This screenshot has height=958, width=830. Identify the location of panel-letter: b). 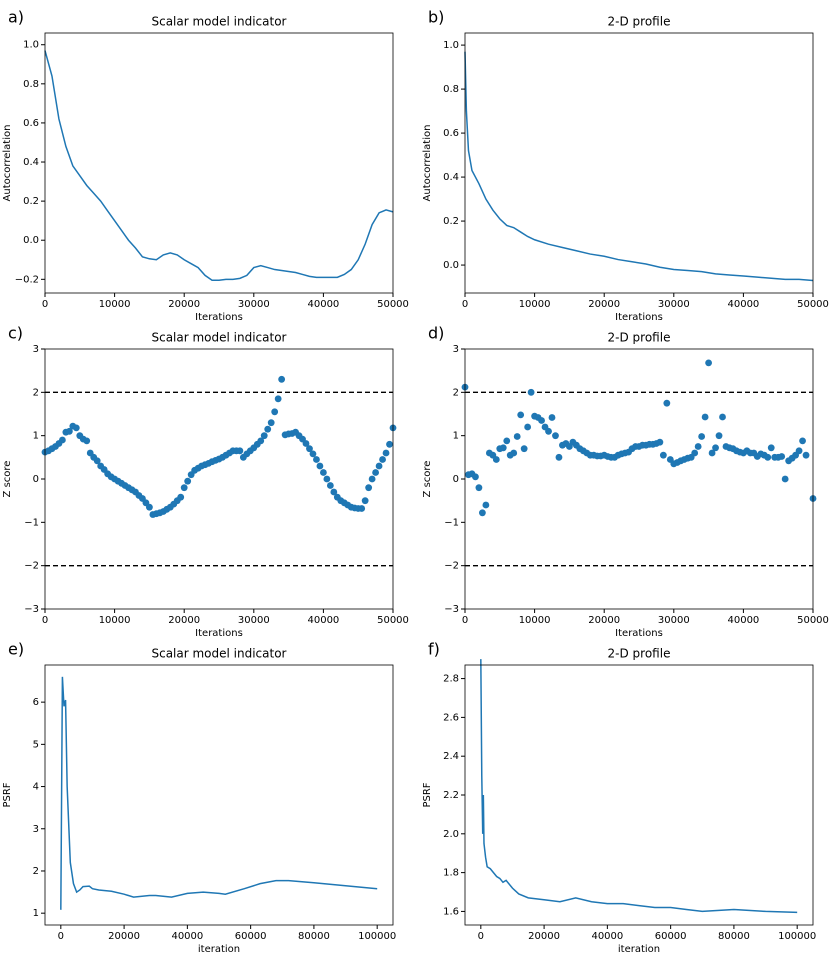
(436, 17).